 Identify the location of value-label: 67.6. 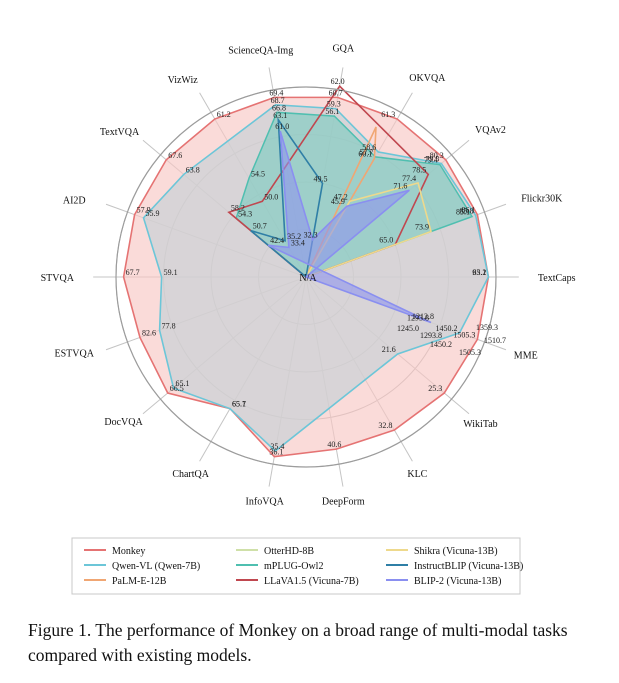
(175, 155).